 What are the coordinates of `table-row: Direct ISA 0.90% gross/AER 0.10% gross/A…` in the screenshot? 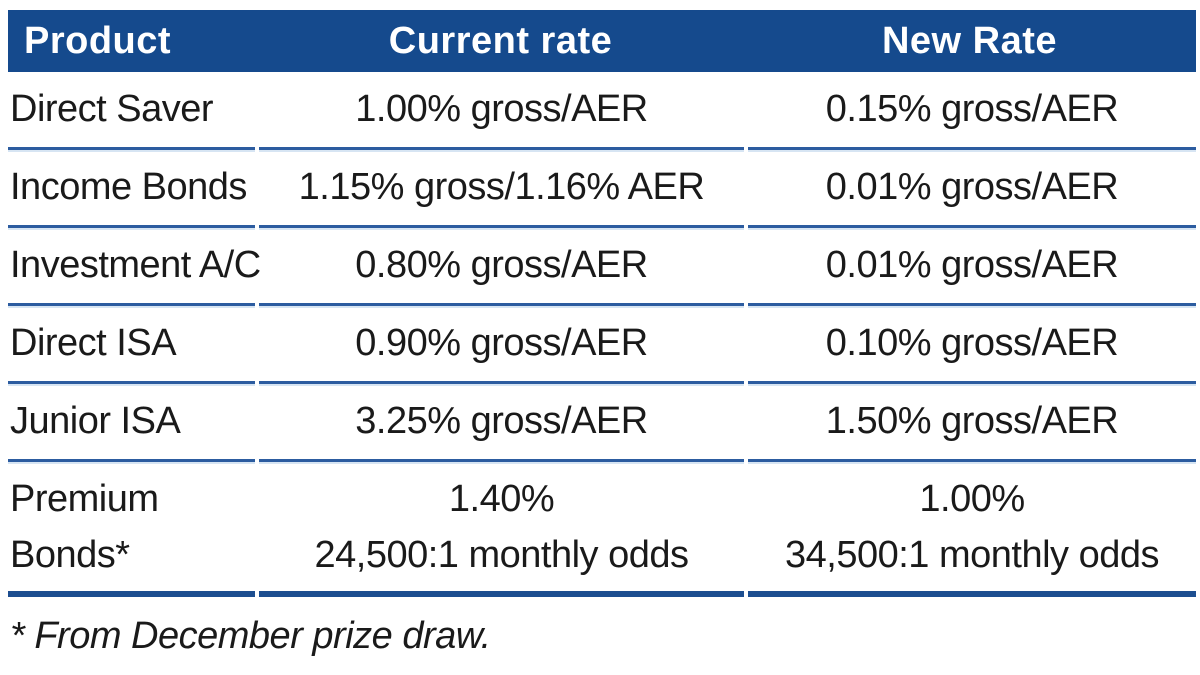 It's located at (602, 345).